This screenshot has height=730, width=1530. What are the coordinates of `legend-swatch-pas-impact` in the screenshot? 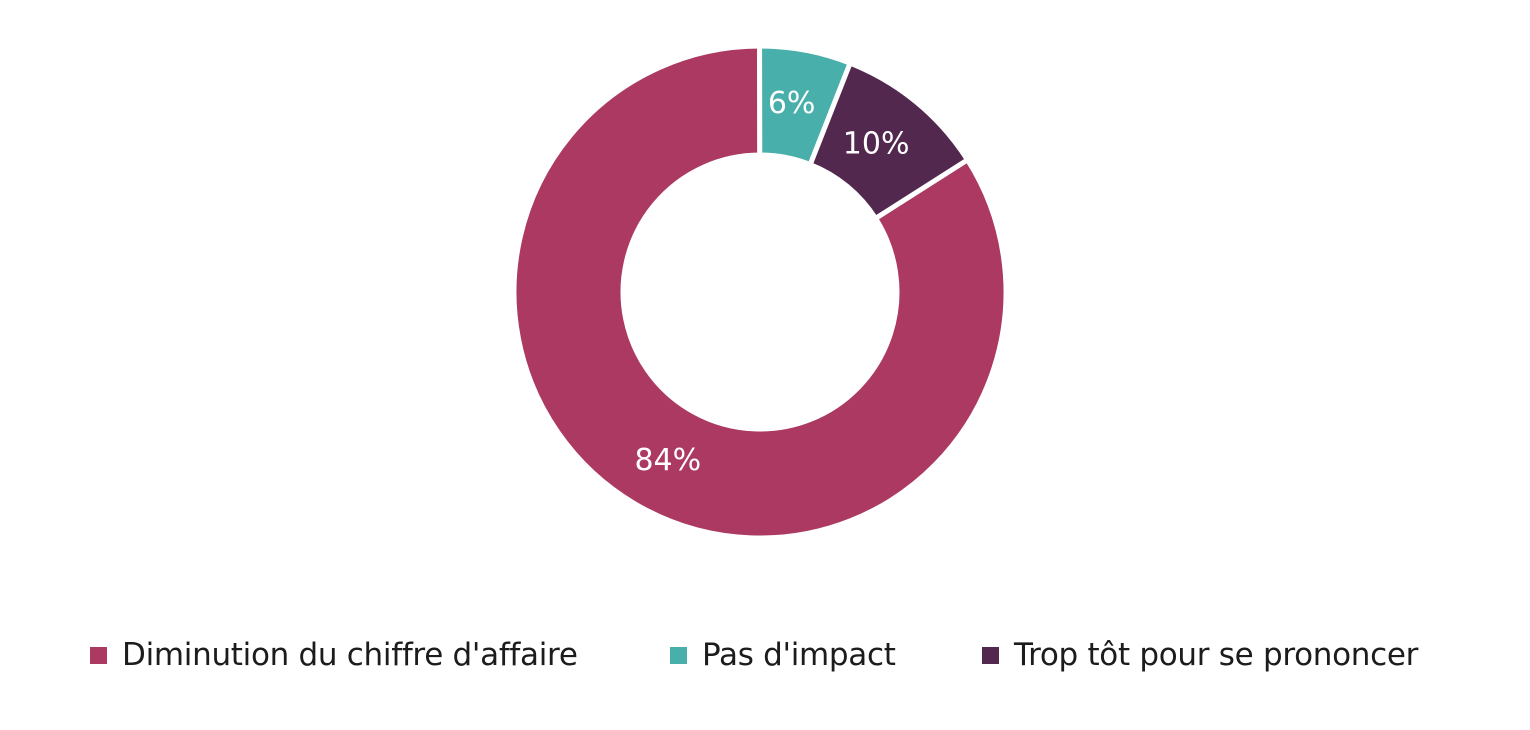 It's located at (678, 655).